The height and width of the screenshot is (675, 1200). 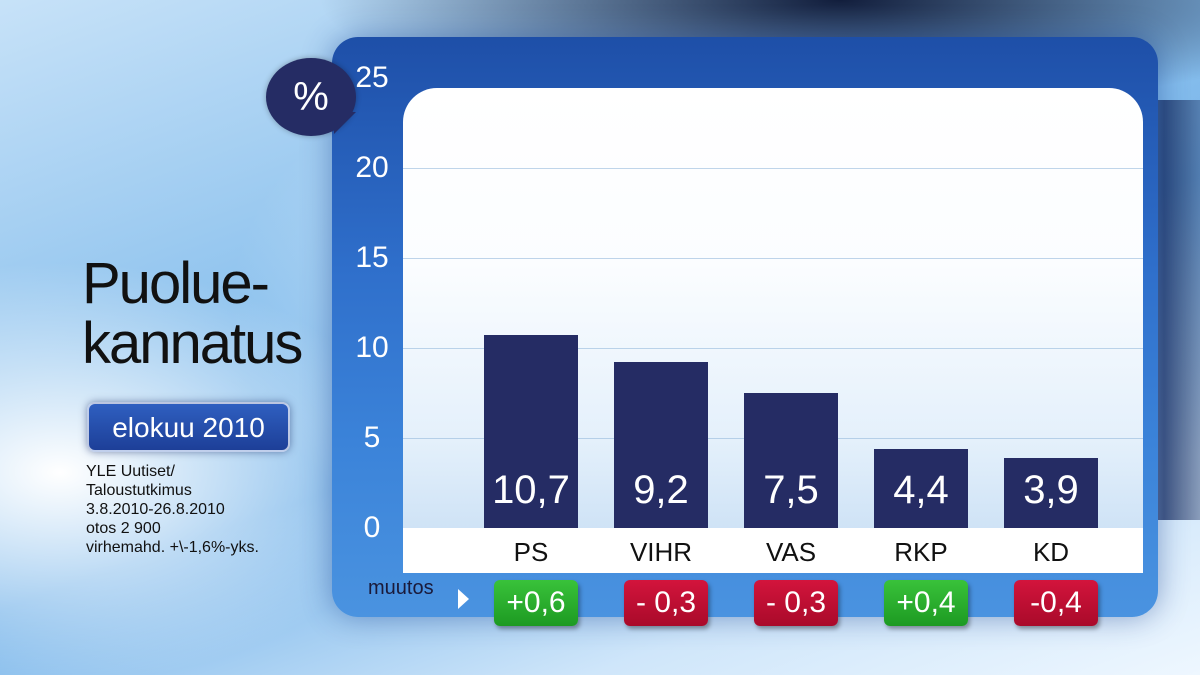 I want to click on chart-title-line-2: kannatus, so click(x=192, y=343).